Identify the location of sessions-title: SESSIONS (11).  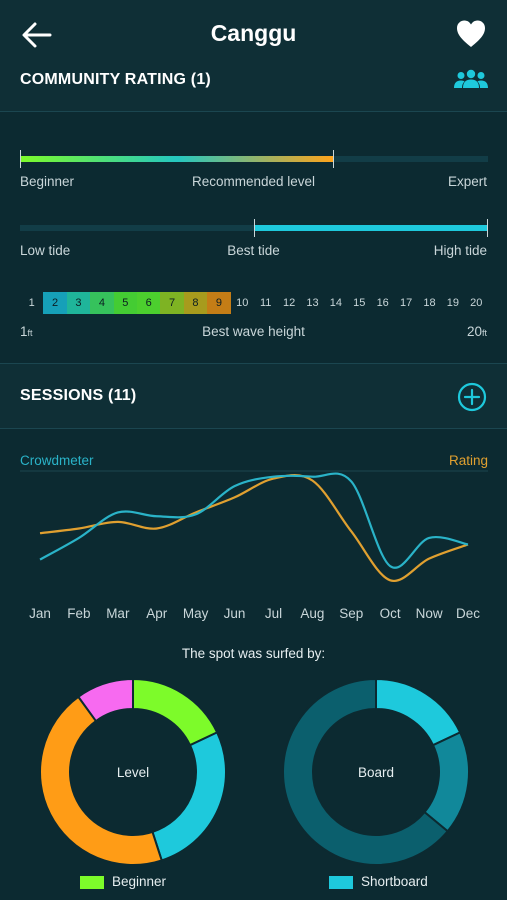
(78, 395).